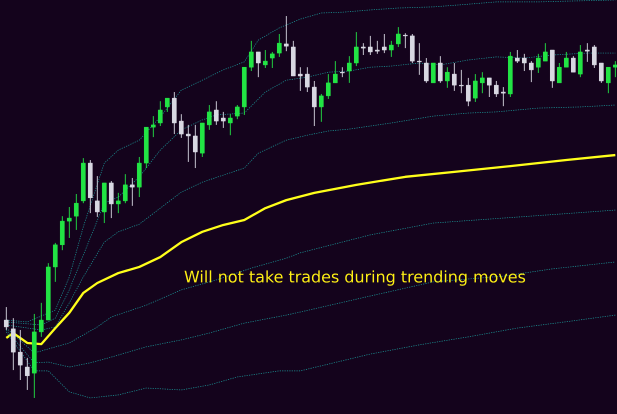 Image resolution: width=617 pixels, height=414 pixels. I want to click on annotation: Will not take trades during trending moves, so click(355, 278).